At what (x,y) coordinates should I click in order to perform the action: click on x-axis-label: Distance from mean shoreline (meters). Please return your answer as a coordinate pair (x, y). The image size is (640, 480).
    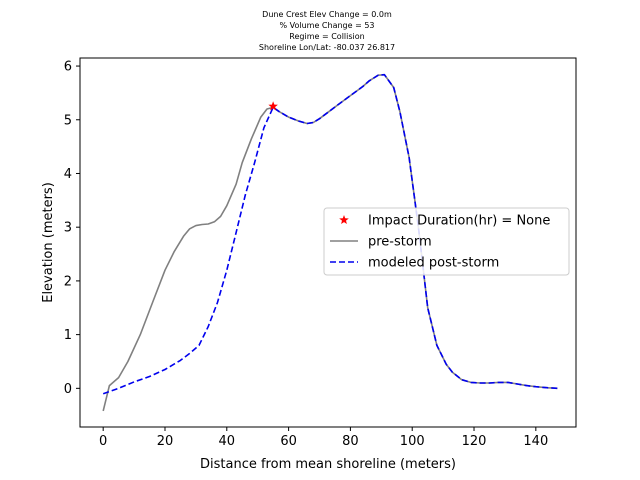
    Looking at the image, I should click on (328, 464).